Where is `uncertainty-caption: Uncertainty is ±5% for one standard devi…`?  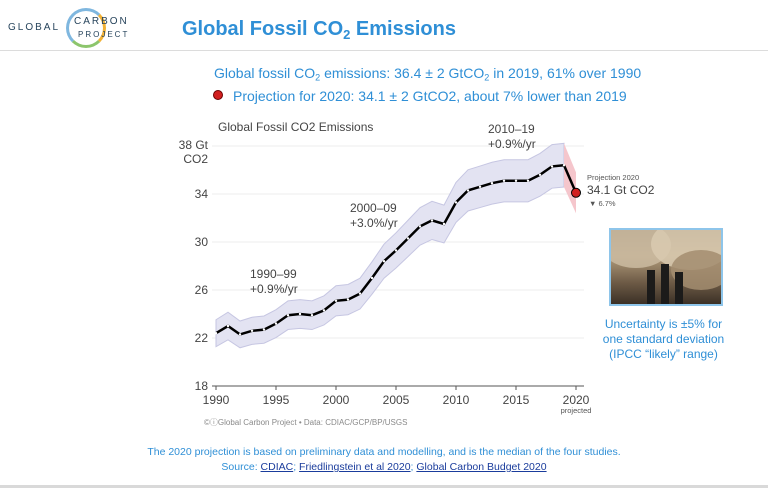 uncertainty-caption: Uncertainty is ±5% for one standard devi… is located at coordinates (663, 339).